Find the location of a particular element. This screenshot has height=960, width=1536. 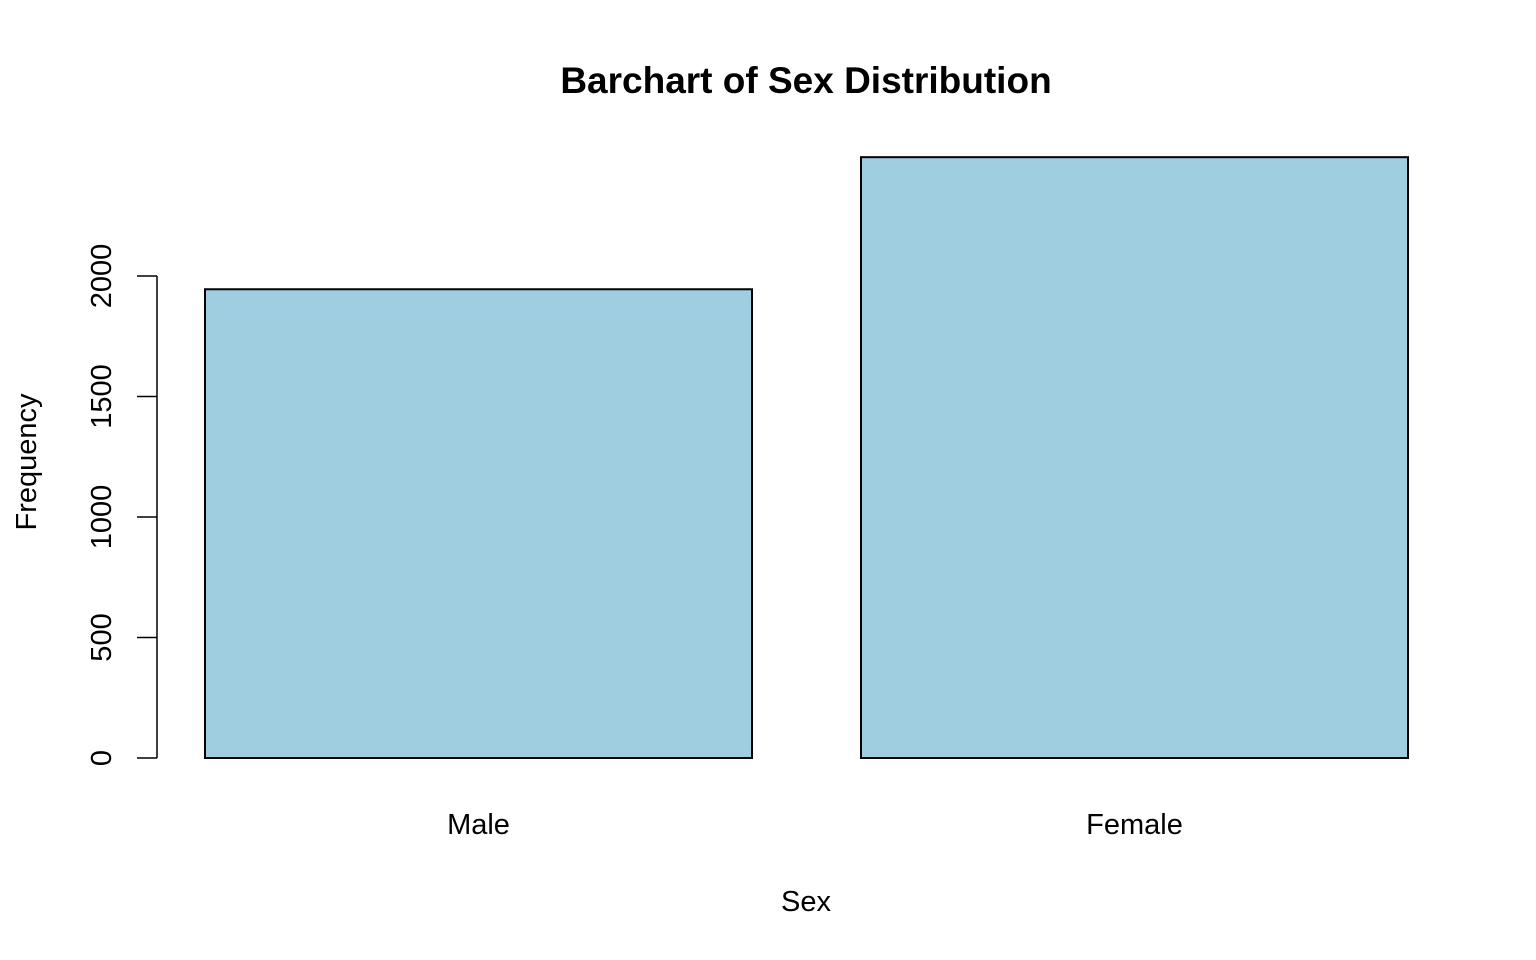

y-axis: 0 500 1000 1500 2000 is located at coordinates (122, 505).